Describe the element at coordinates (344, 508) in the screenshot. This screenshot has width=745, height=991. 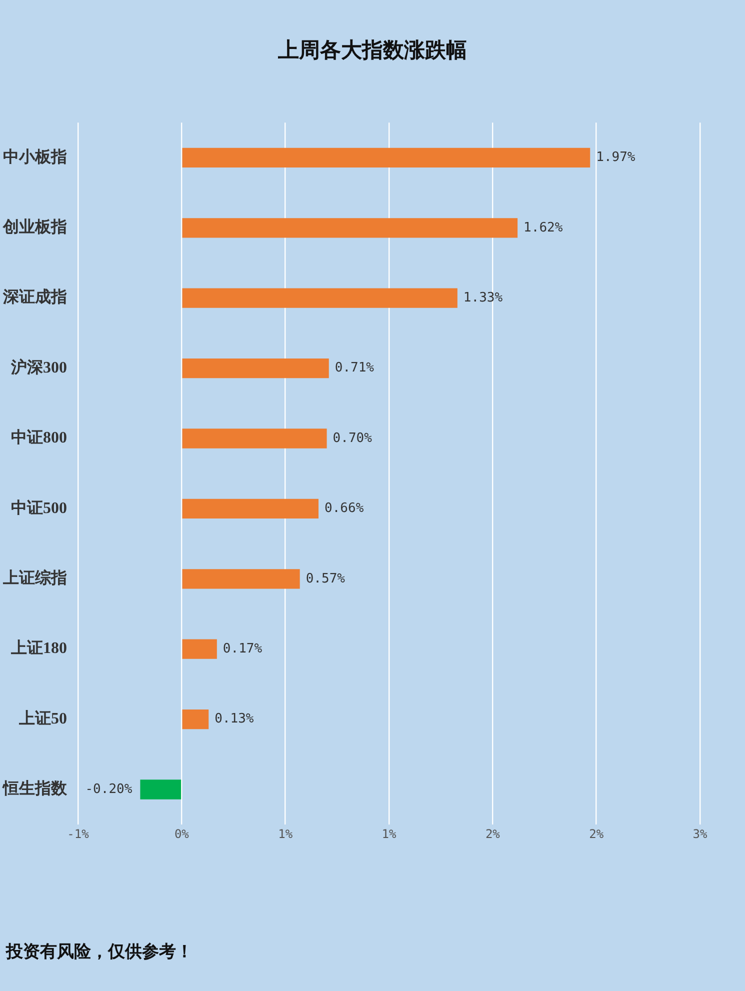
I see `data-label: 0.66%` at that location.